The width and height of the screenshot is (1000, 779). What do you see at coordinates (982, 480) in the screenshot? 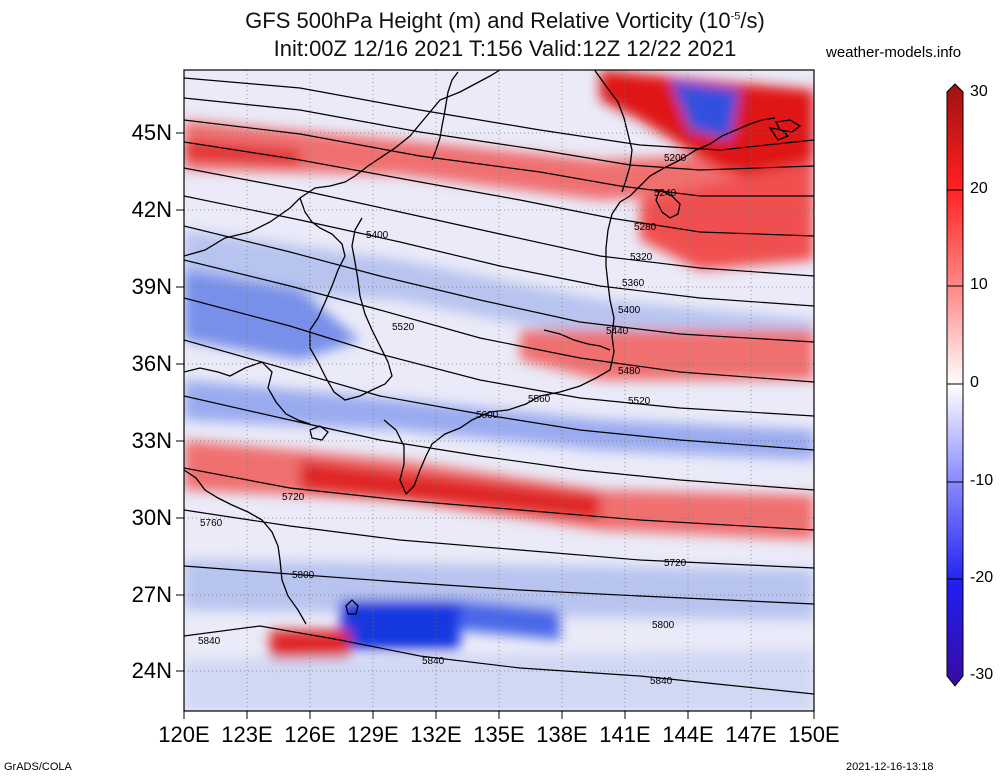
I see `colorbar-label: -10` at bounding box center [982, 480].